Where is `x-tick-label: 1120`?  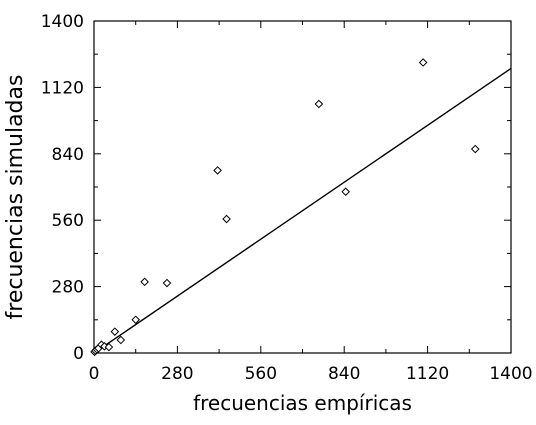
x-tick-label: 1120 is located at coordinates (427, 374).